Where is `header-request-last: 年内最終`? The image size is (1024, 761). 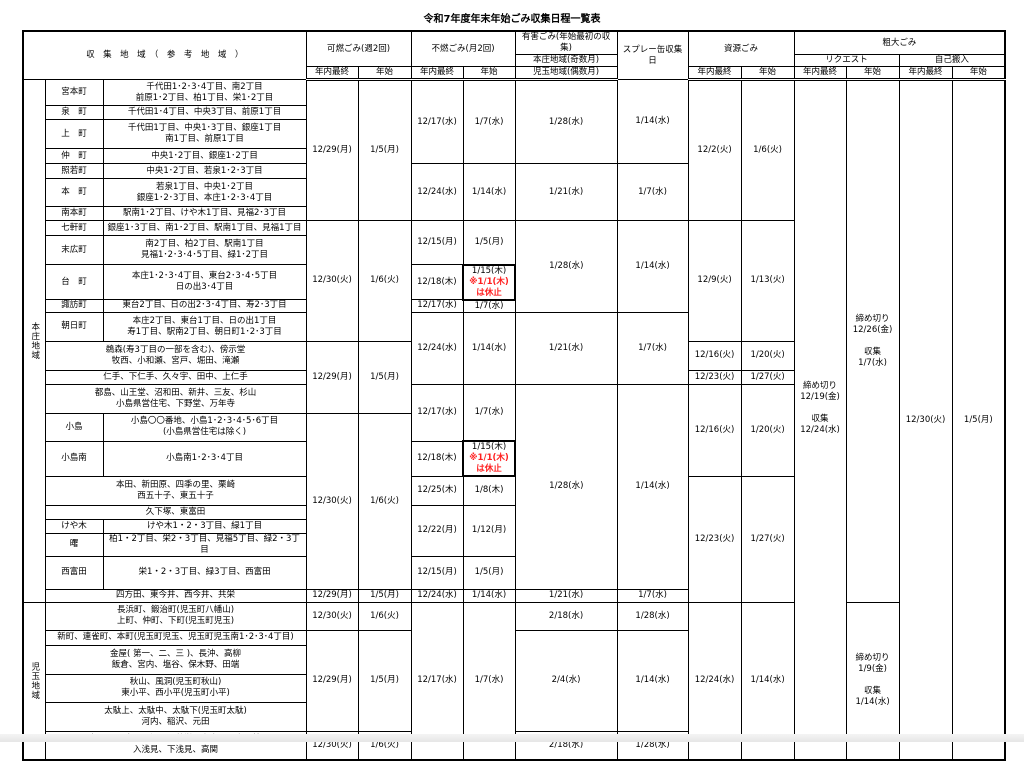
header-request-last: 年内最終 is located at coordinates (820, 73).